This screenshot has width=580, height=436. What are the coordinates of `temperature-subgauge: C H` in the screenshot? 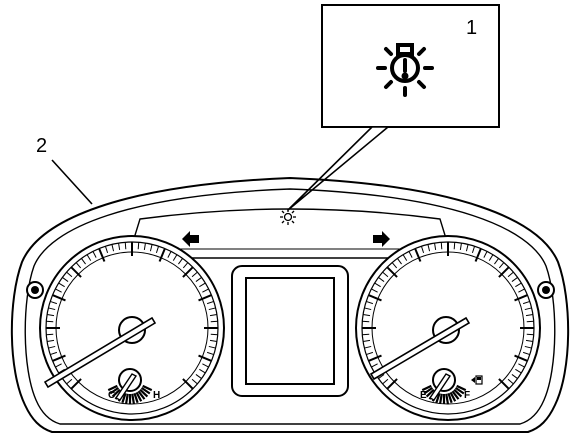 It's located at (133, 386).